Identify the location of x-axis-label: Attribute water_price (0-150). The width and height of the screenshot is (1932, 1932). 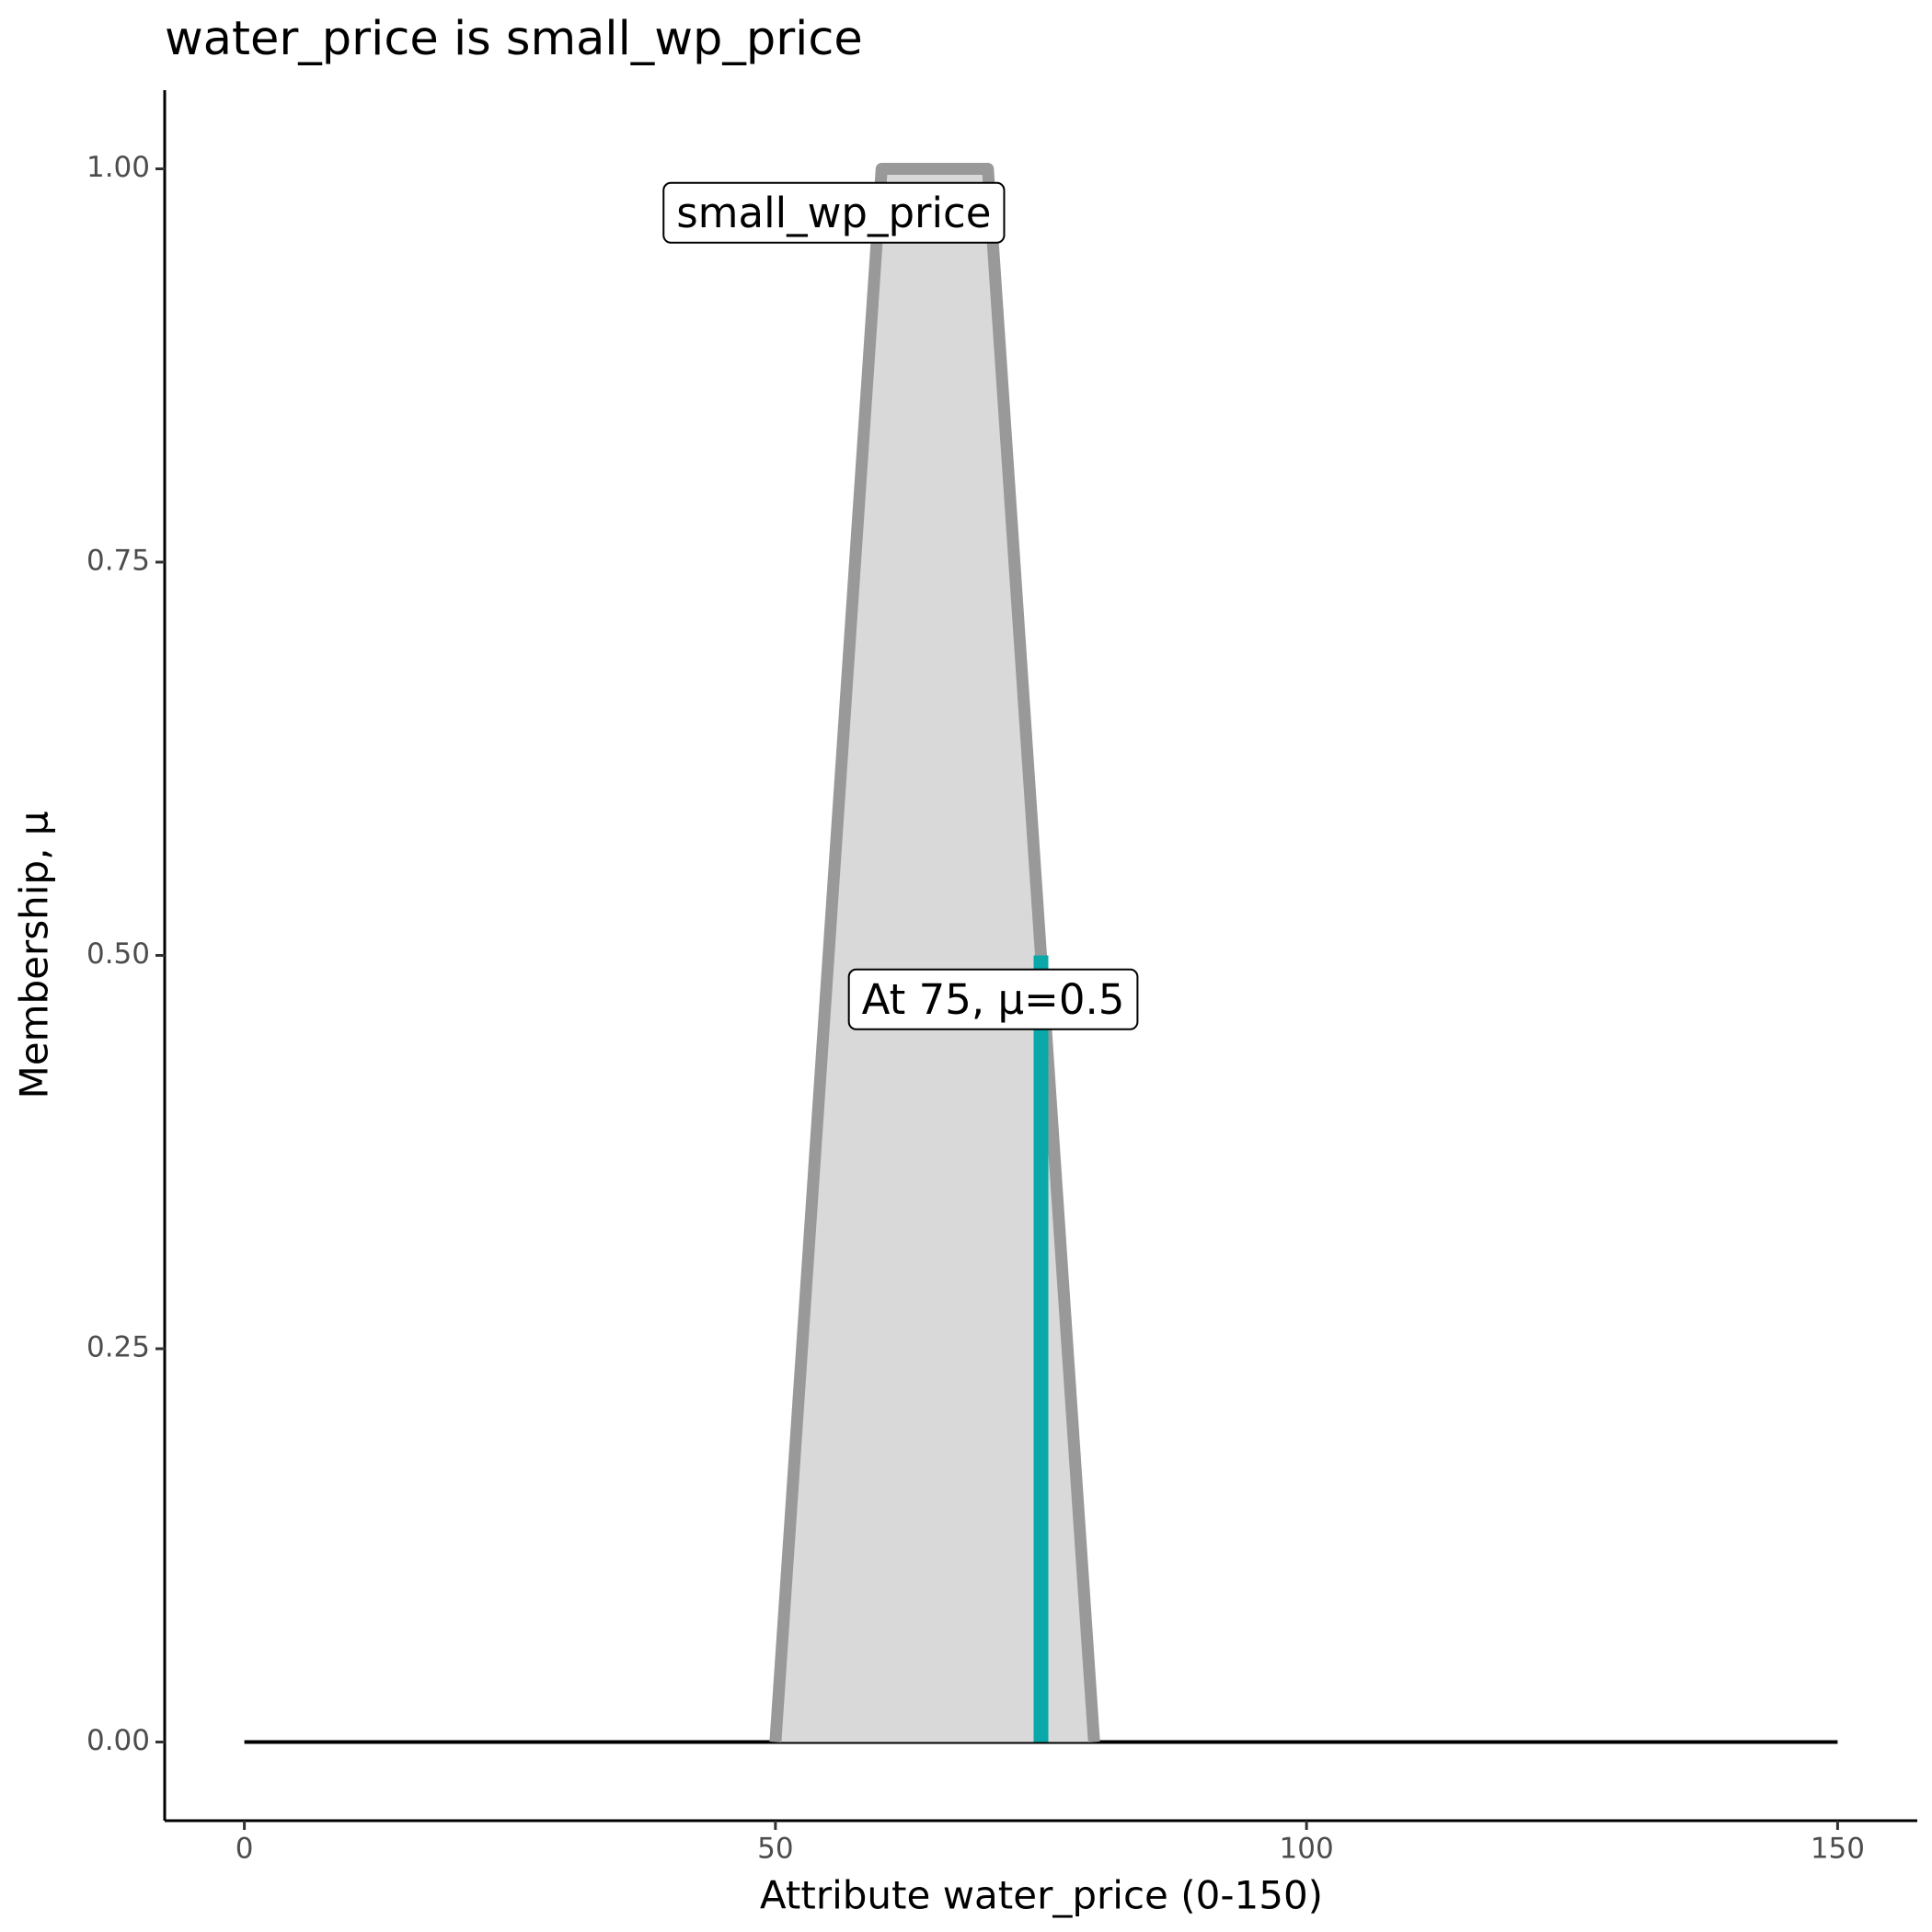
(1041, 1895).